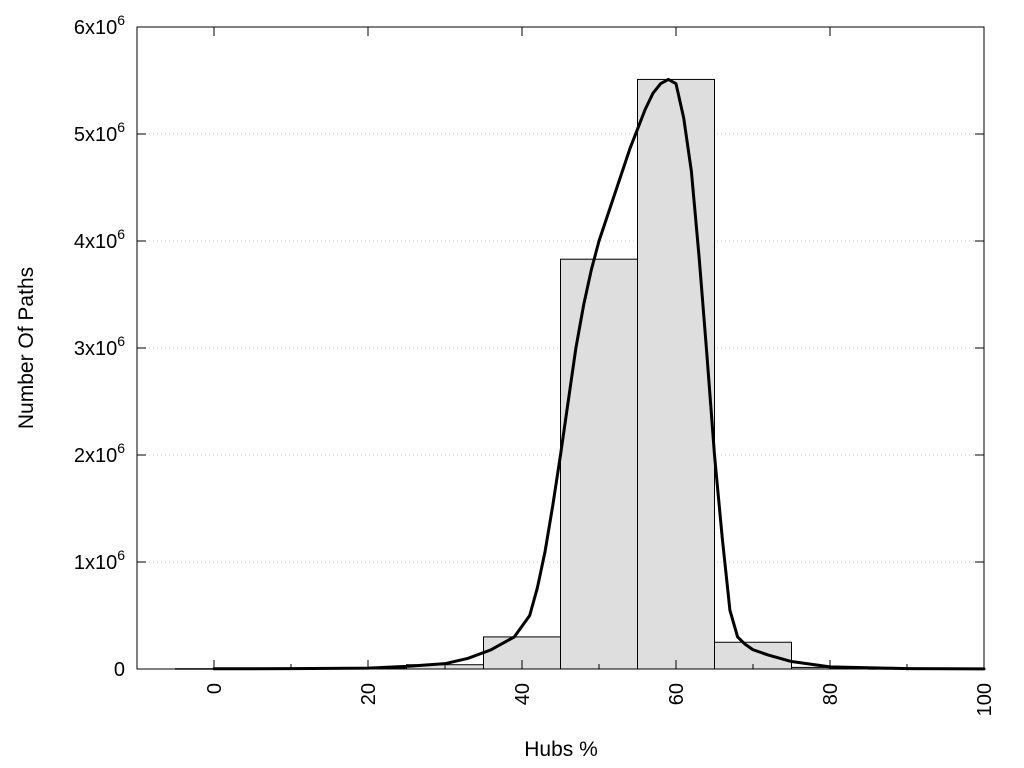 The width and height of the screenshot is (1024, 768). I want to click on y-tick-label: 5x10⁶, so click(99, 132).